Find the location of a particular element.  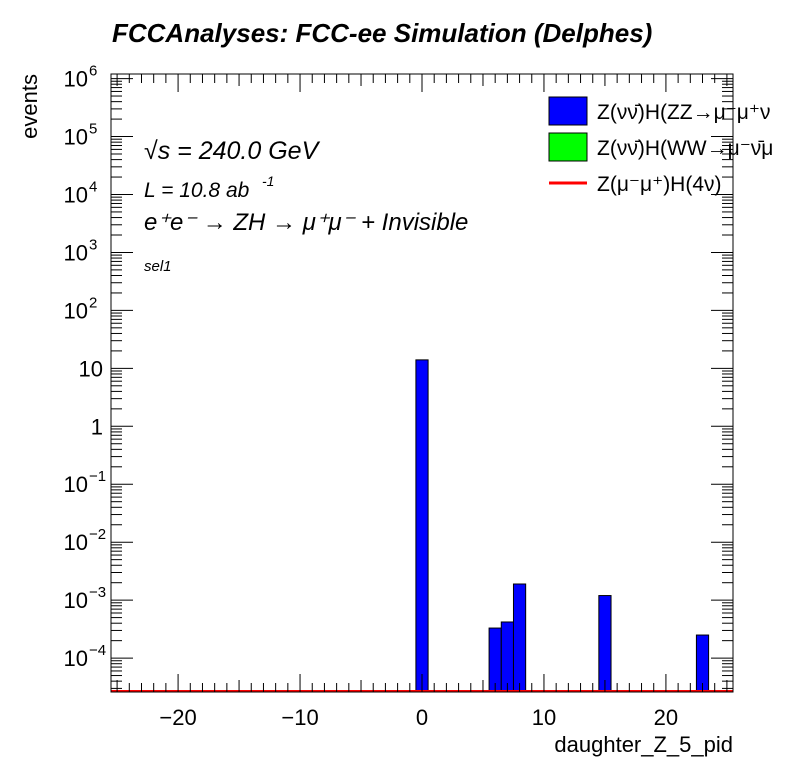

annotation-selection: sel1 is located at coordinates (158, 266).